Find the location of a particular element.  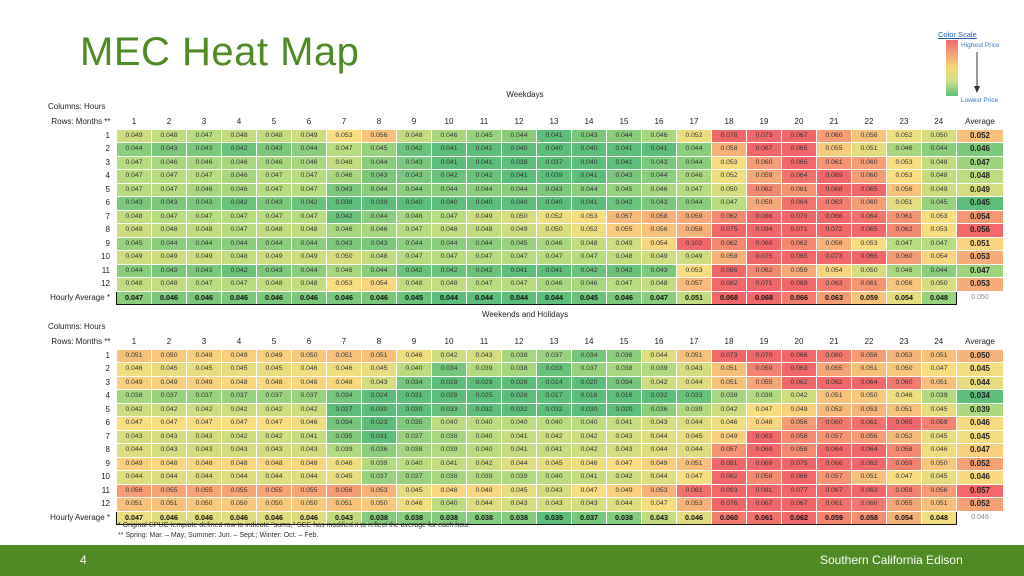

heat-cell: 0.032 is located at coordinates (659, 396).